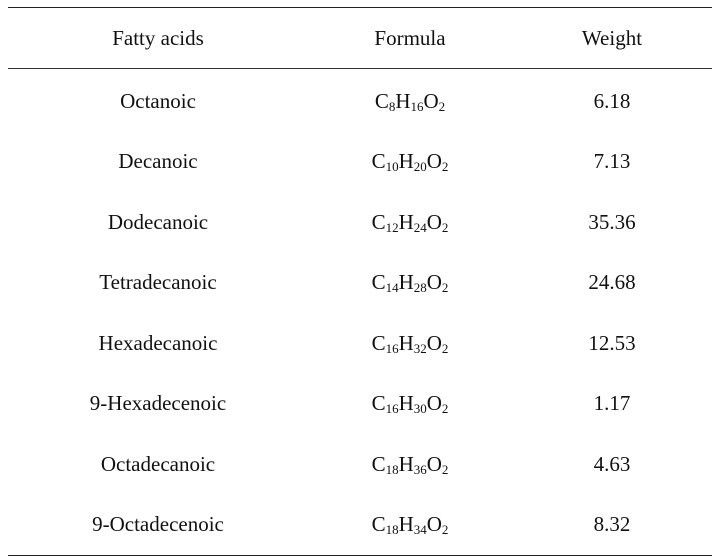 This screenshot has height=557, width=720. Describe the element at coordinates (420, 409) in the screenshot. I see `formula-subscript: 30` at that location.